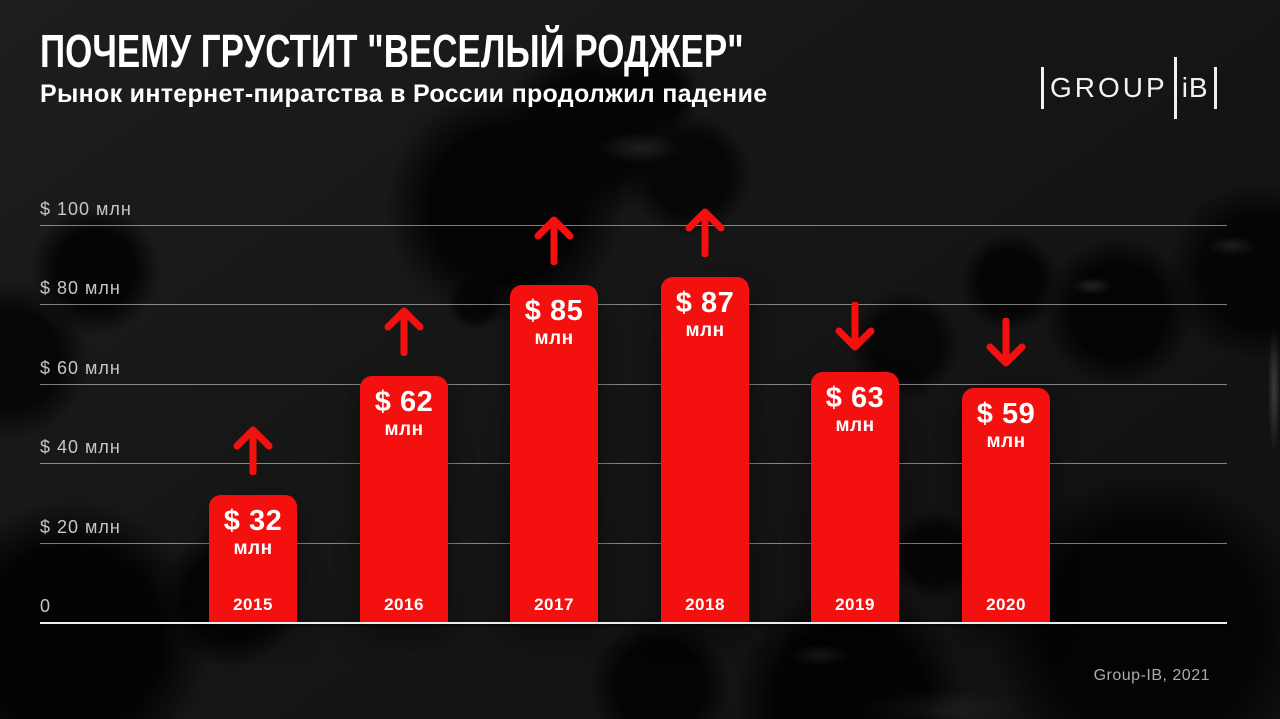 The height and width of the screenshot is (719, 1280). What do you see at coordinates (554, 311) in the screenshot?
I see `bar-value-label: $ 85` at bounding box center [554, 311].